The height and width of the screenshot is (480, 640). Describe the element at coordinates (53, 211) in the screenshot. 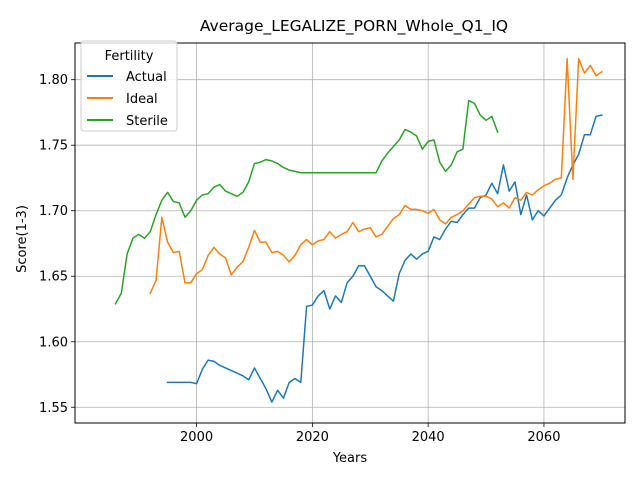

I see `y-tick-label: 1.70` at that location.